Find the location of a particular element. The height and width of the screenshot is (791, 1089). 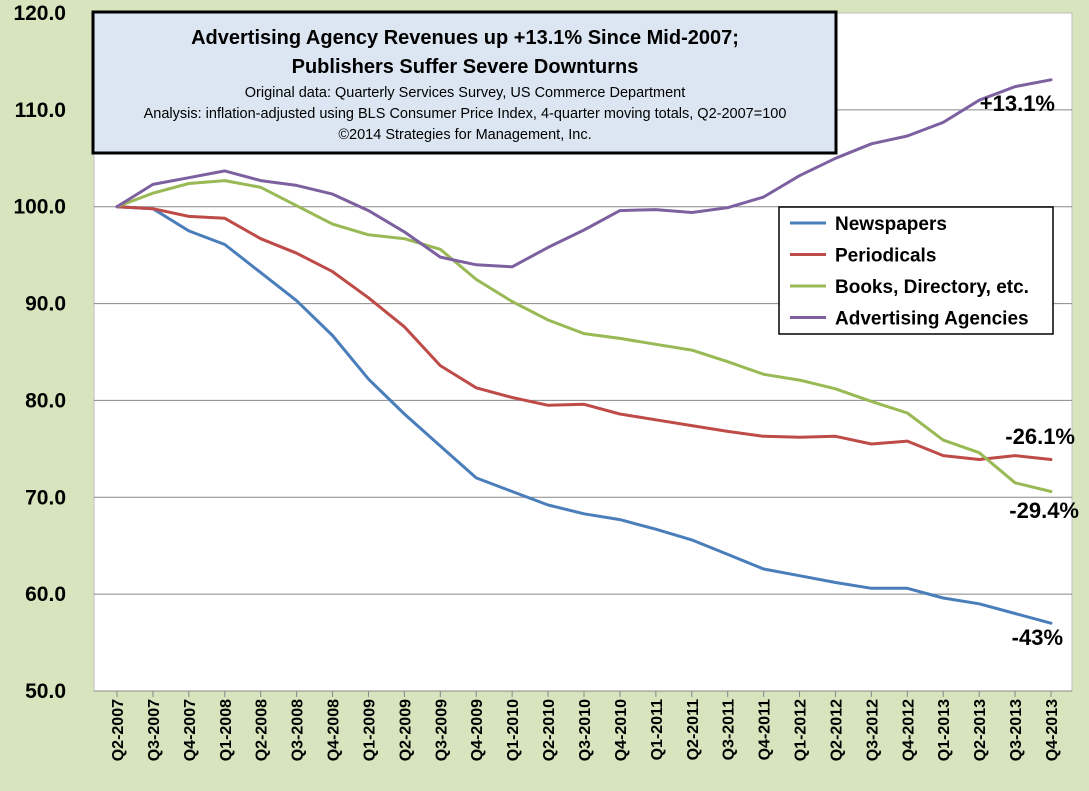

legend-label: Newspapers is located at coordinates (891, 224).